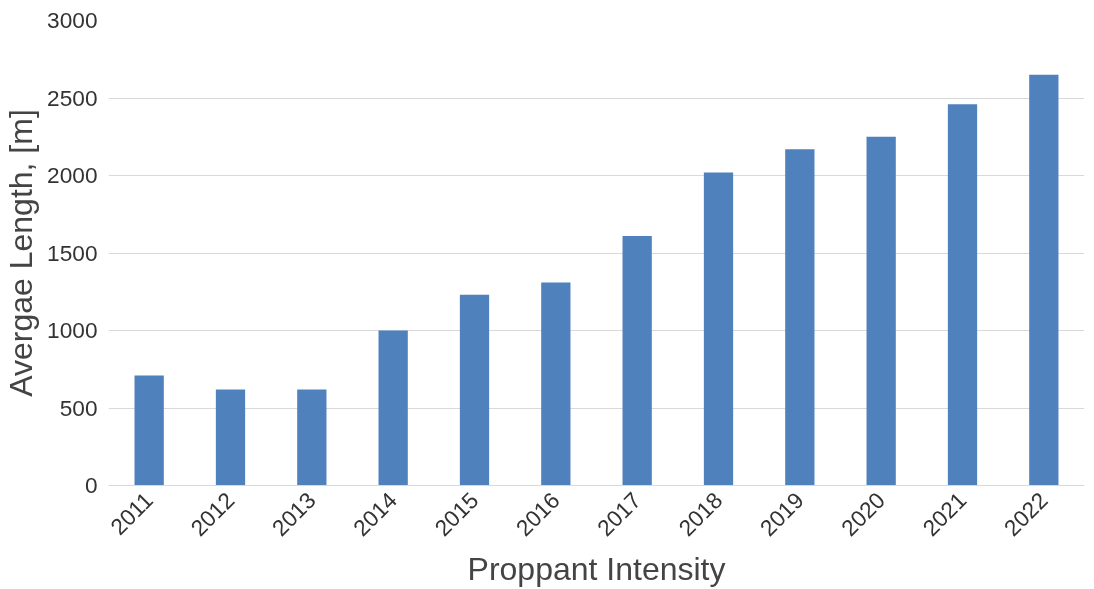 This screenshot has width=1094, height=589. Describe the element at coordinates (78, 407) in the screenshot. I see `y-tick-label: 500` at that location.